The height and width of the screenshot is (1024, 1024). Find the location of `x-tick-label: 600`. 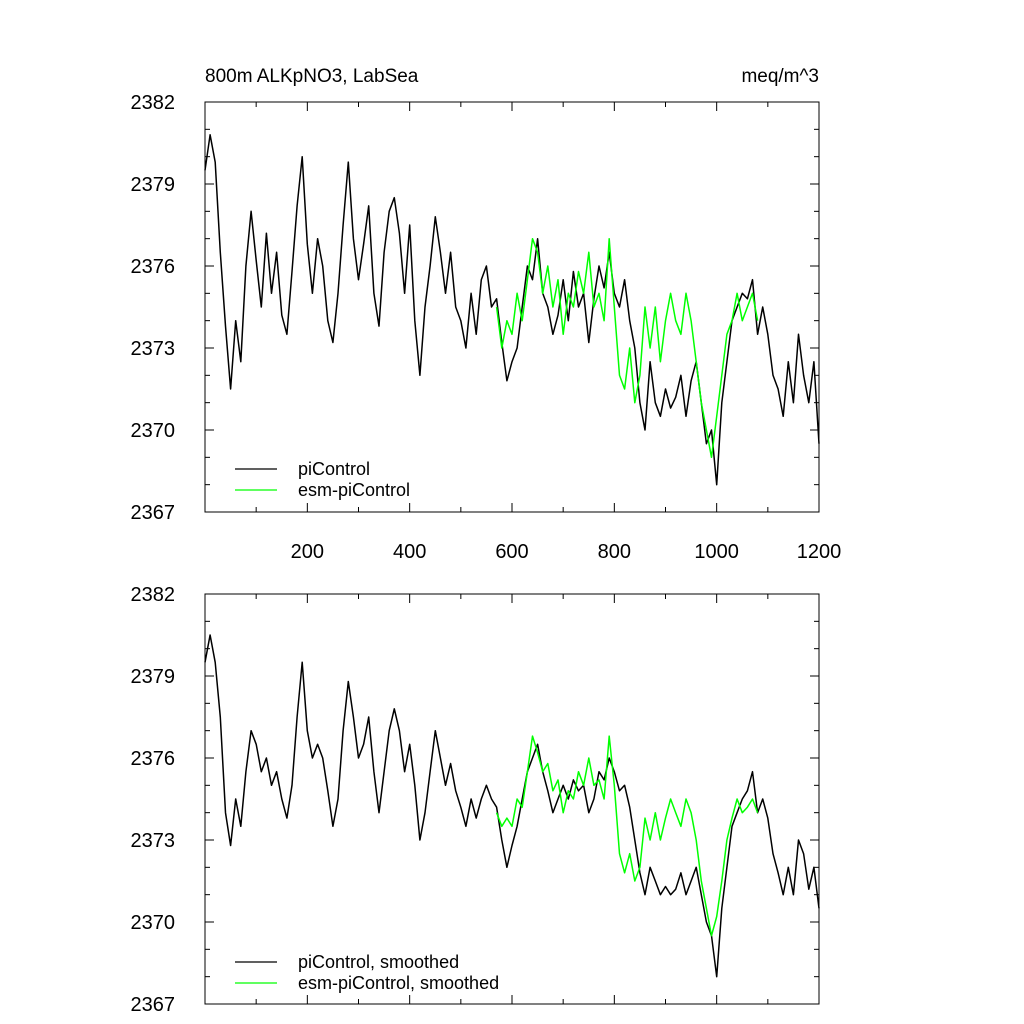

x-tick-label: 600 is located at coordinates (511, 552).